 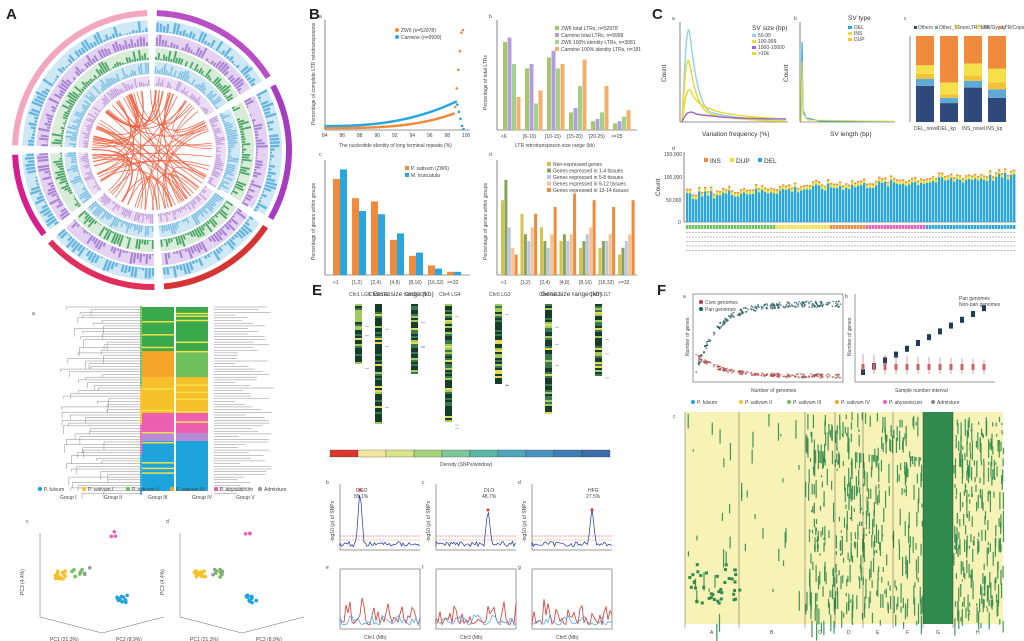 I want to click on x-tick: DEL_kp, so click(x=947, y=129).